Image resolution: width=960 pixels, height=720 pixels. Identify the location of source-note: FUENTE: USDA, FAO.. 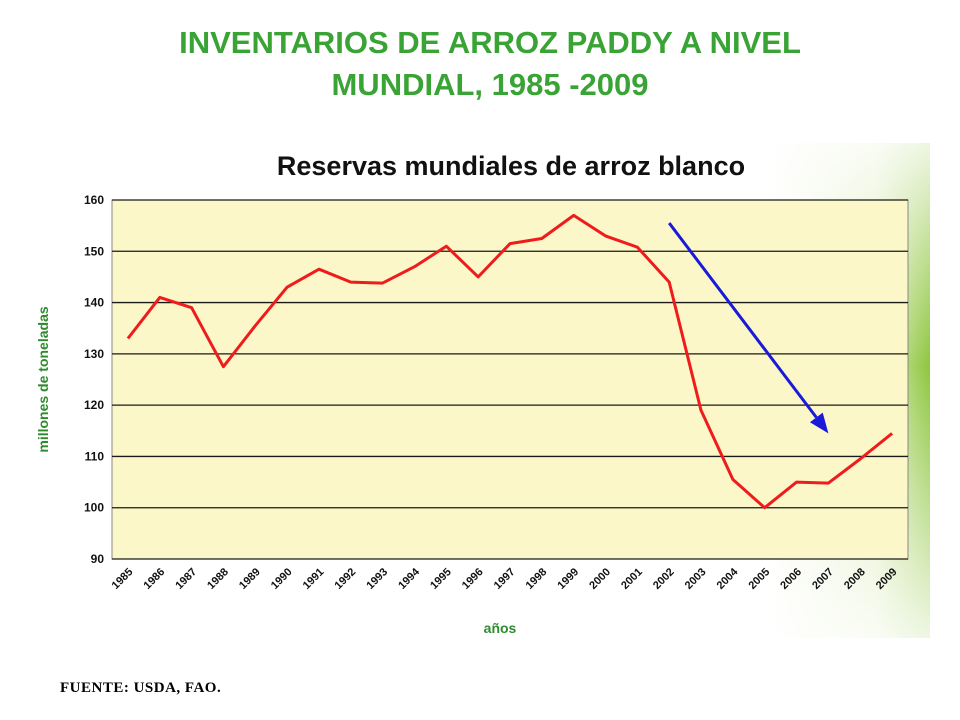
(141, 688).